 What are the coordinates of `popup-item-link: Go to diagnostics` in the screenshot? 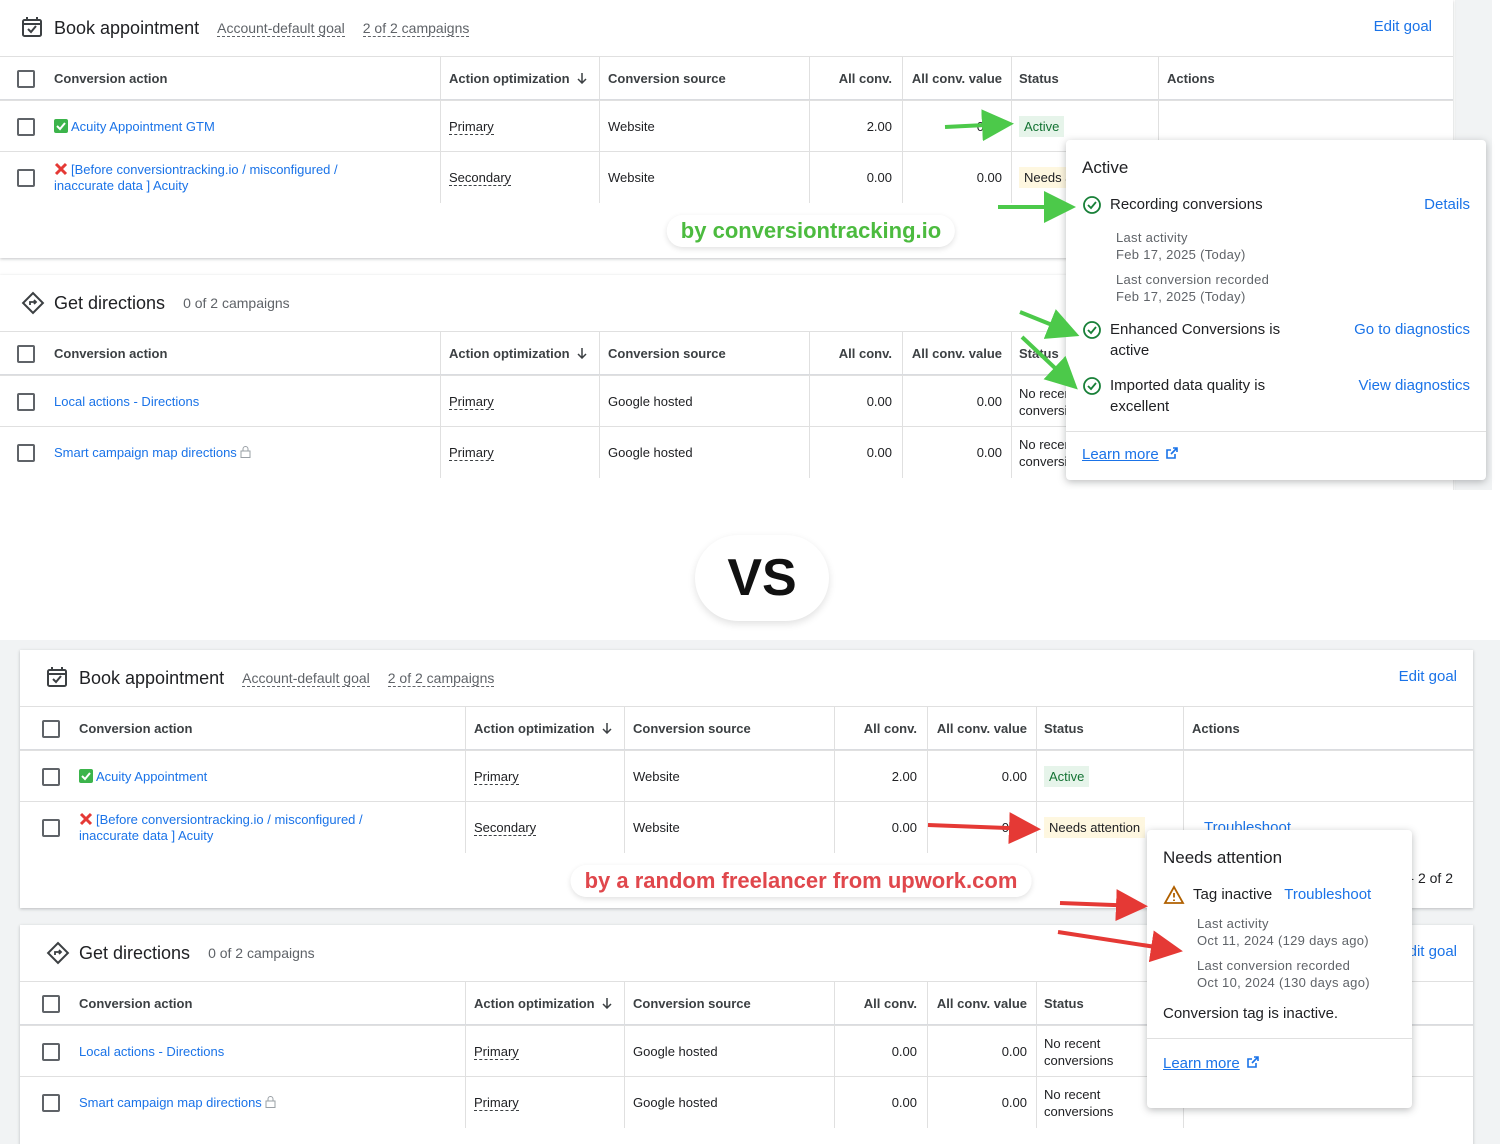 It's located at (1412, 329).